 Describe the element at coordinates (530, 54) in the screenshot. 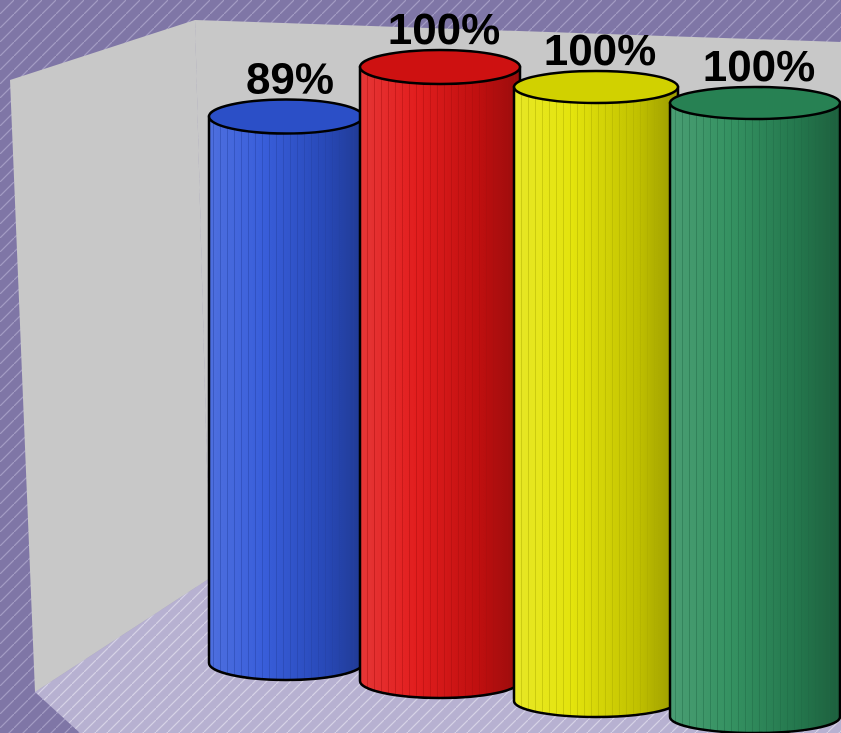

I see `data-labels: 89% 100% 100% 100%` at that location.